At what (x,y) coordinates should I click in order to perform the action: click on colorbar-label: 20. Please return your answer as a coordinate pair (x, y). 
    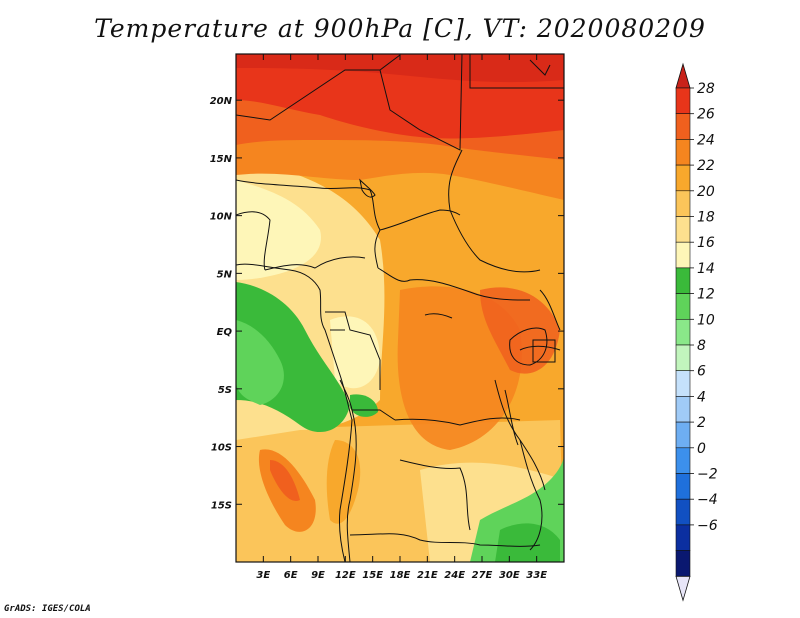
    Looking at the image, I should click on (706, 192).